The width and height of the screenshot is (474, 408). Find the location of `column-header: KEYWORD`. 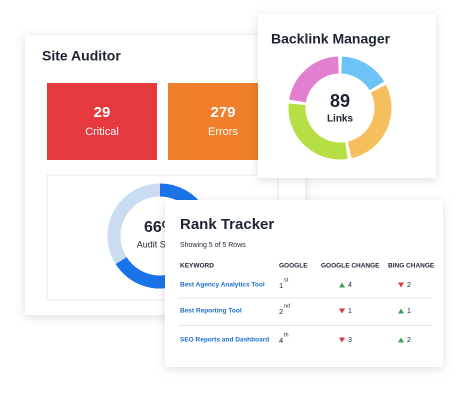

column-header: KEYWORD is located at coordinates (197, 266).